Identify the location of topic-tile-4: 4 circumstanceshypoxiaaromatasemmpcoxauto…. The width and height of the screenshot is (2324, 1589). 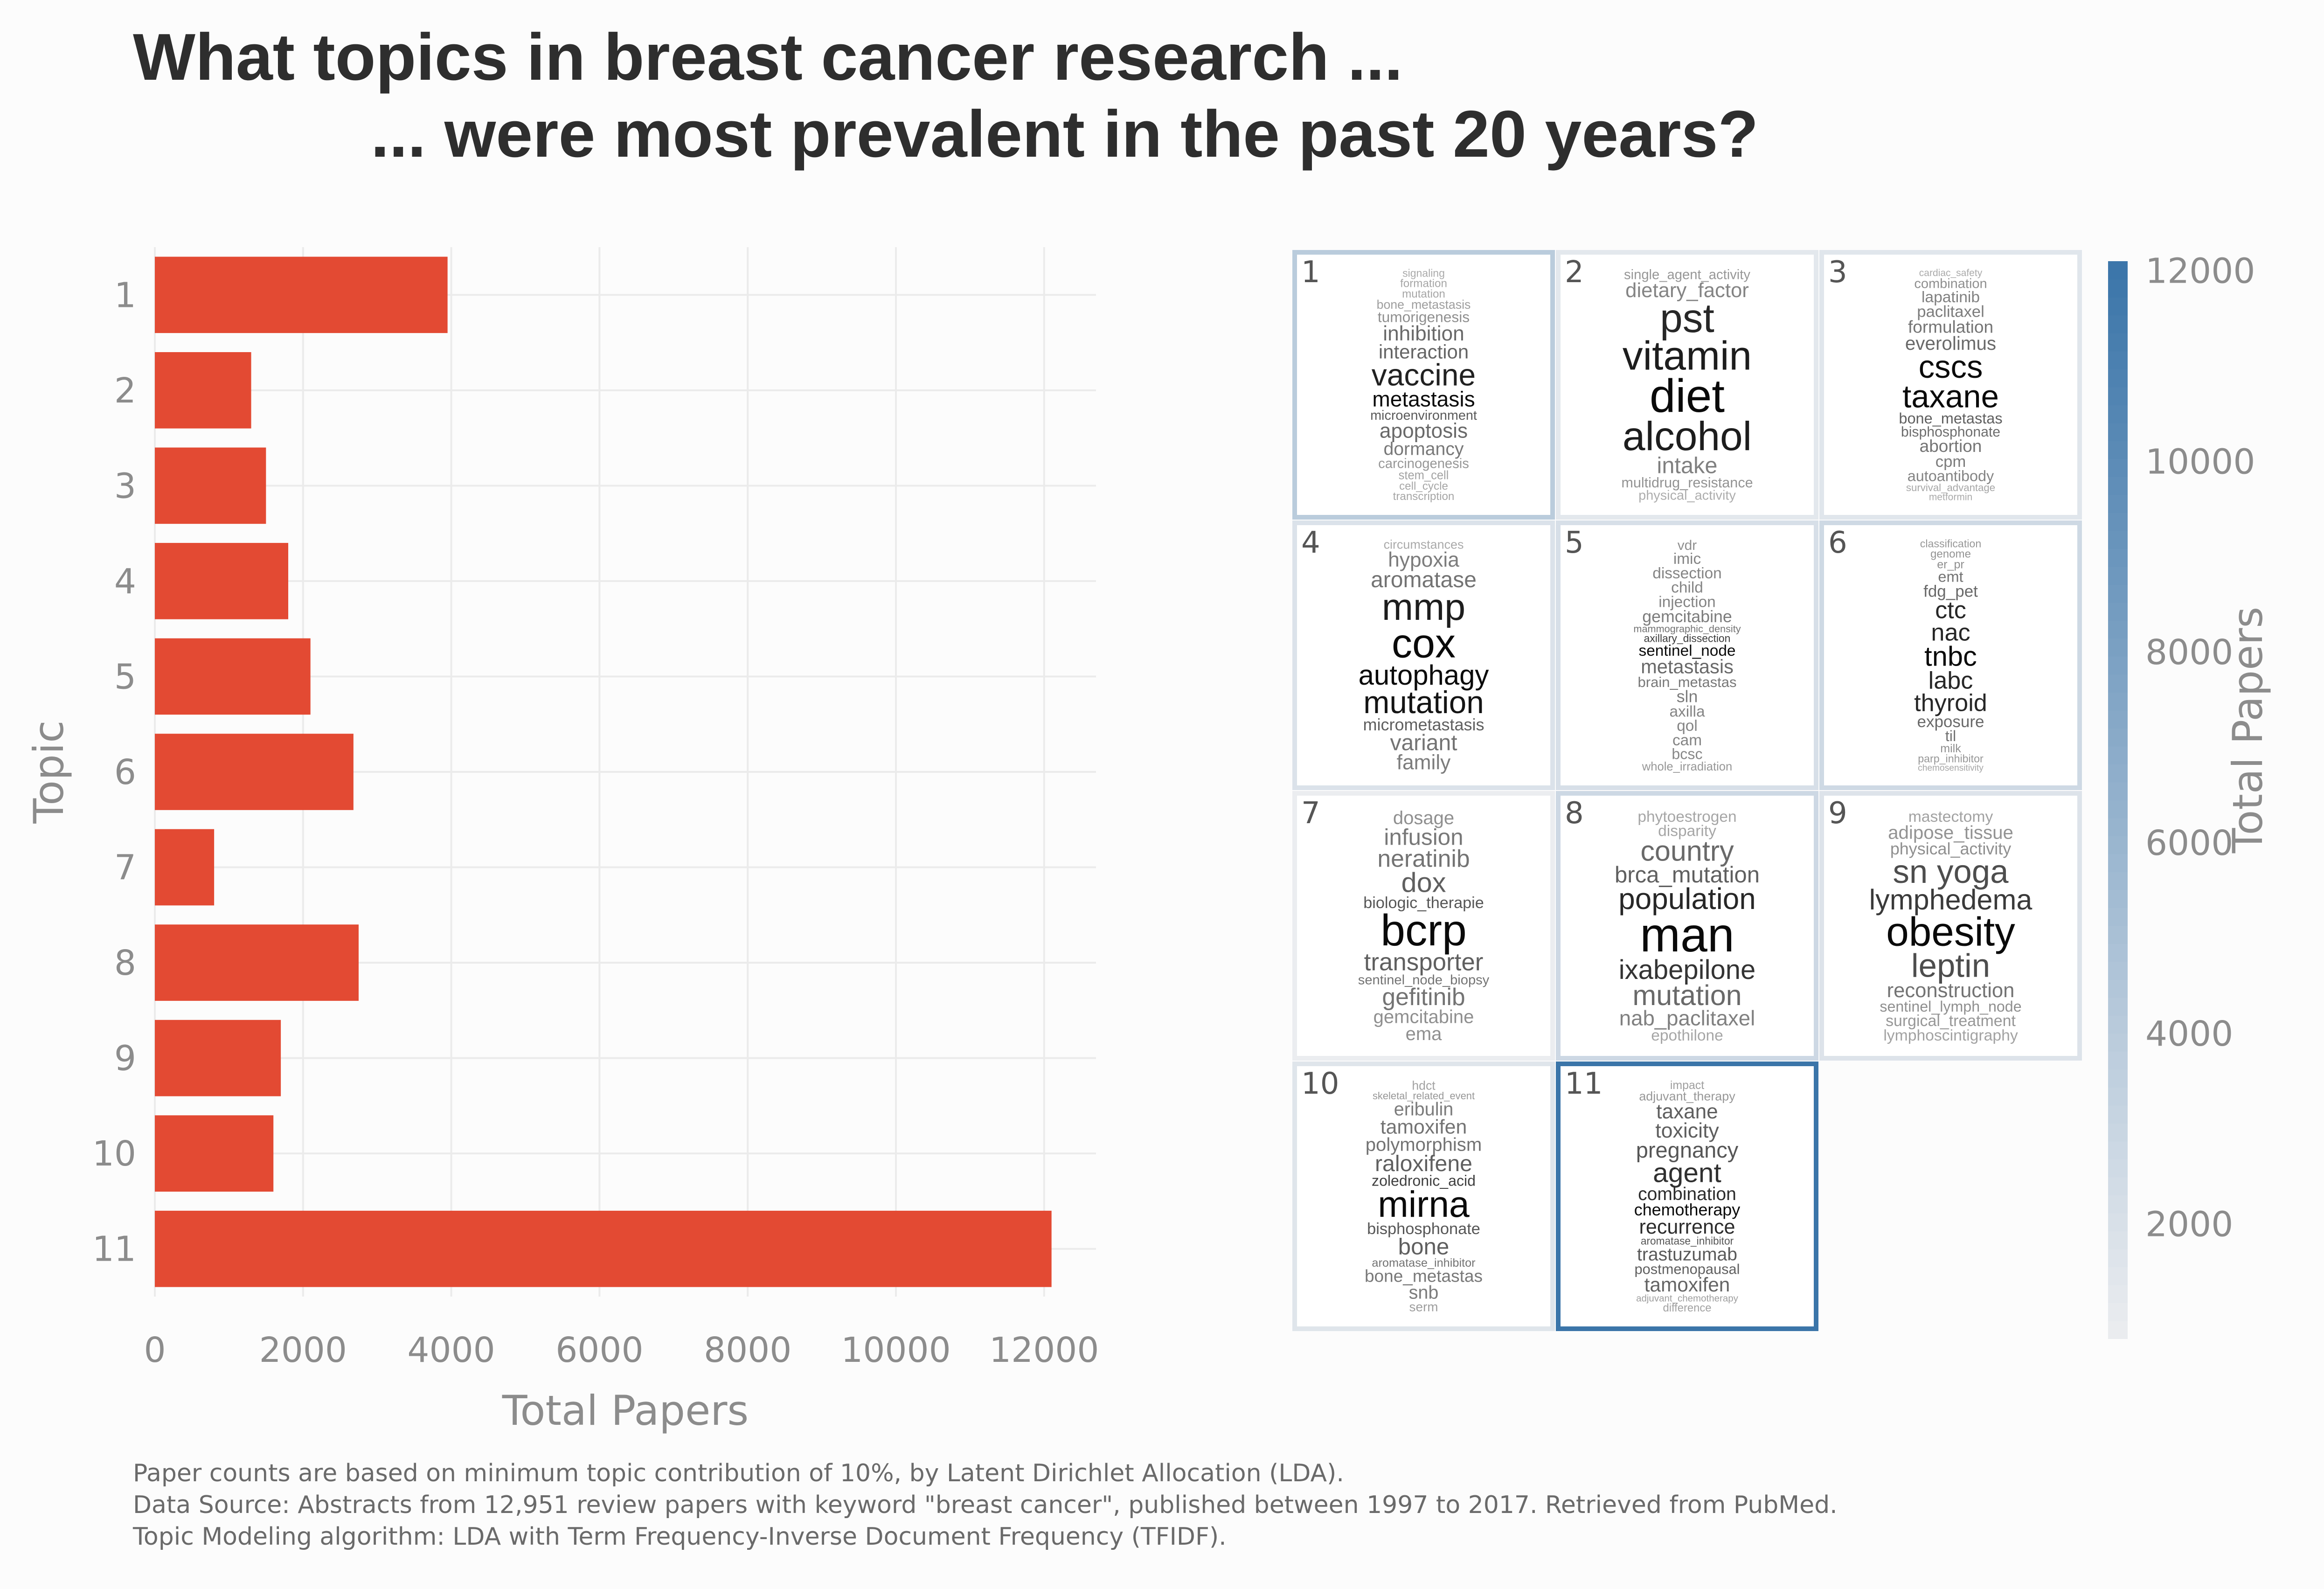
(1423, 655).